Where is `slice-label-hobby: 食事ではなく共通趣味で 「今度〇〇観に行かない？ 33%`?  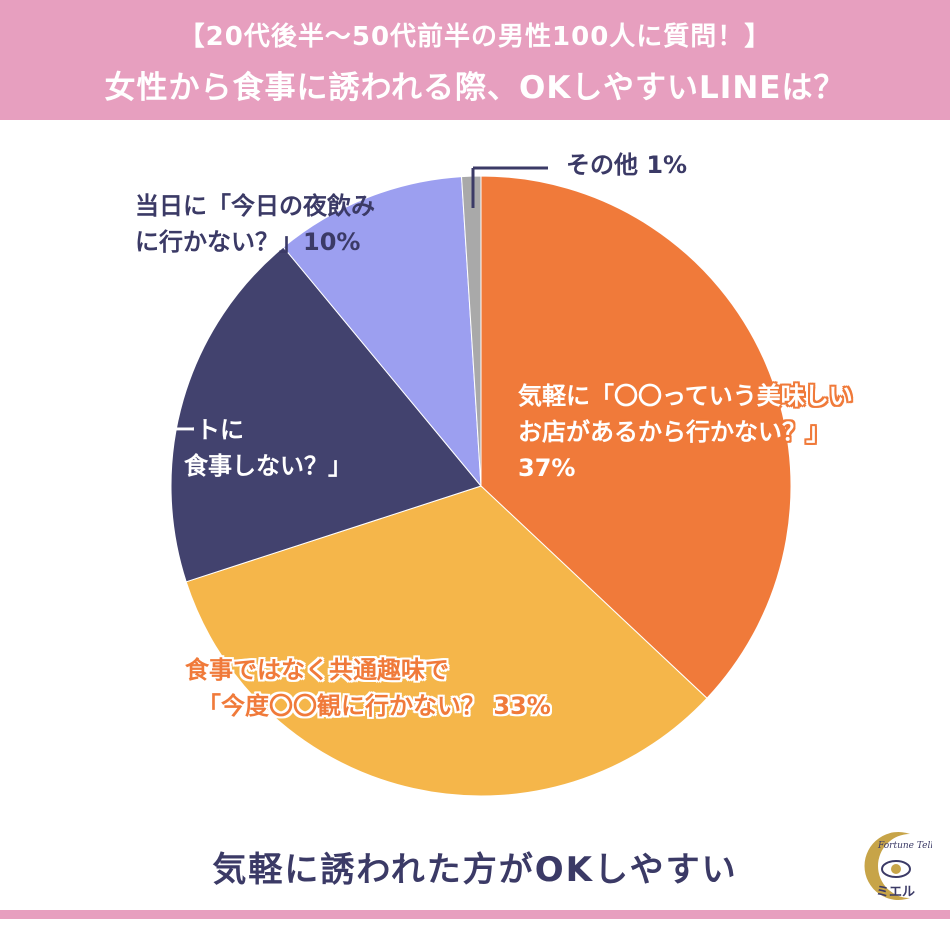
slice-label-hobby: 食事ではなく共通趣味で 「今度〇〇観に行かない？ 33% is located at coordinates (368, 688).